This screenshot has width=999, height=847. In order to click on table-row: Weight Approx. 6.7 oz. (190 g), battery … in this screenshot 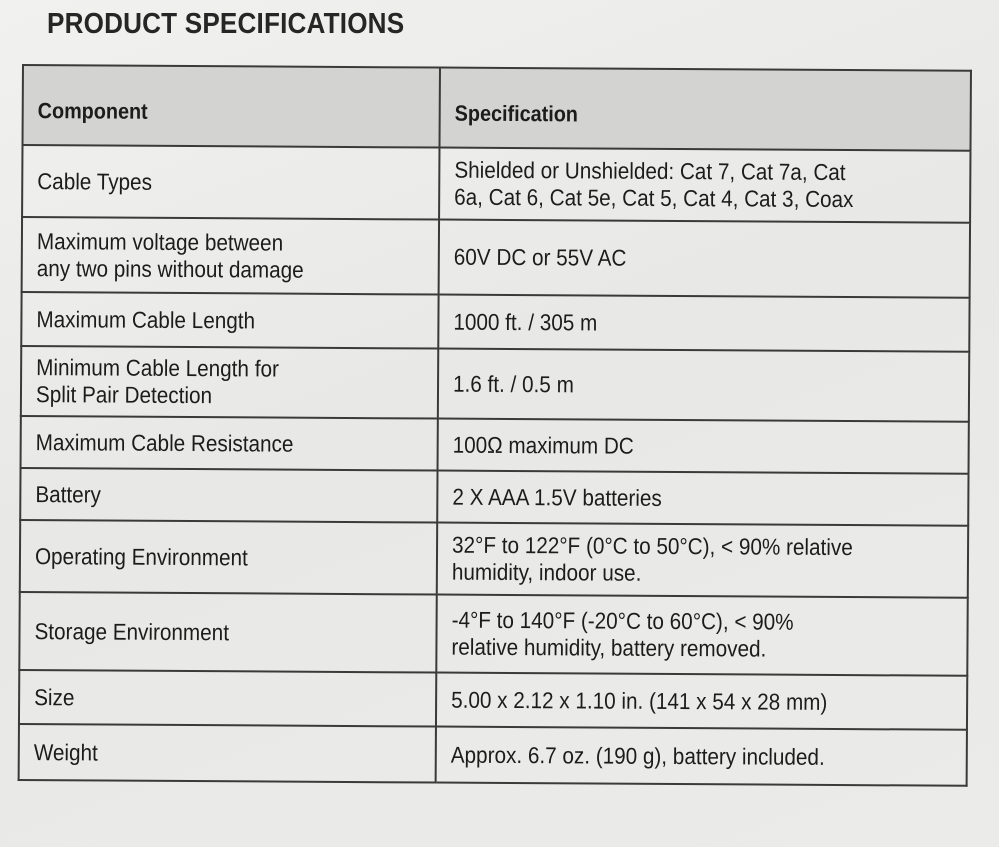, I will do `click(492, 754)`.